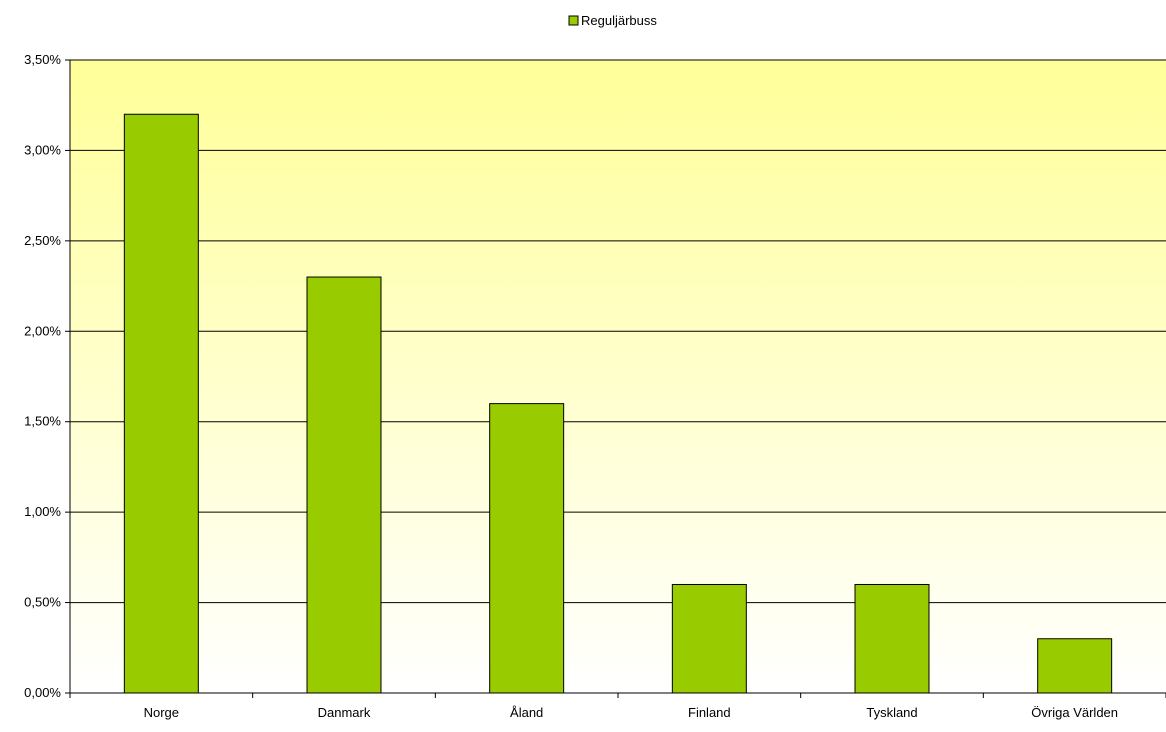 Image resolution: width=1166 pixels, height=732 pixels. I want to click on y-tick-label: 1,00%, so click(42, 511).